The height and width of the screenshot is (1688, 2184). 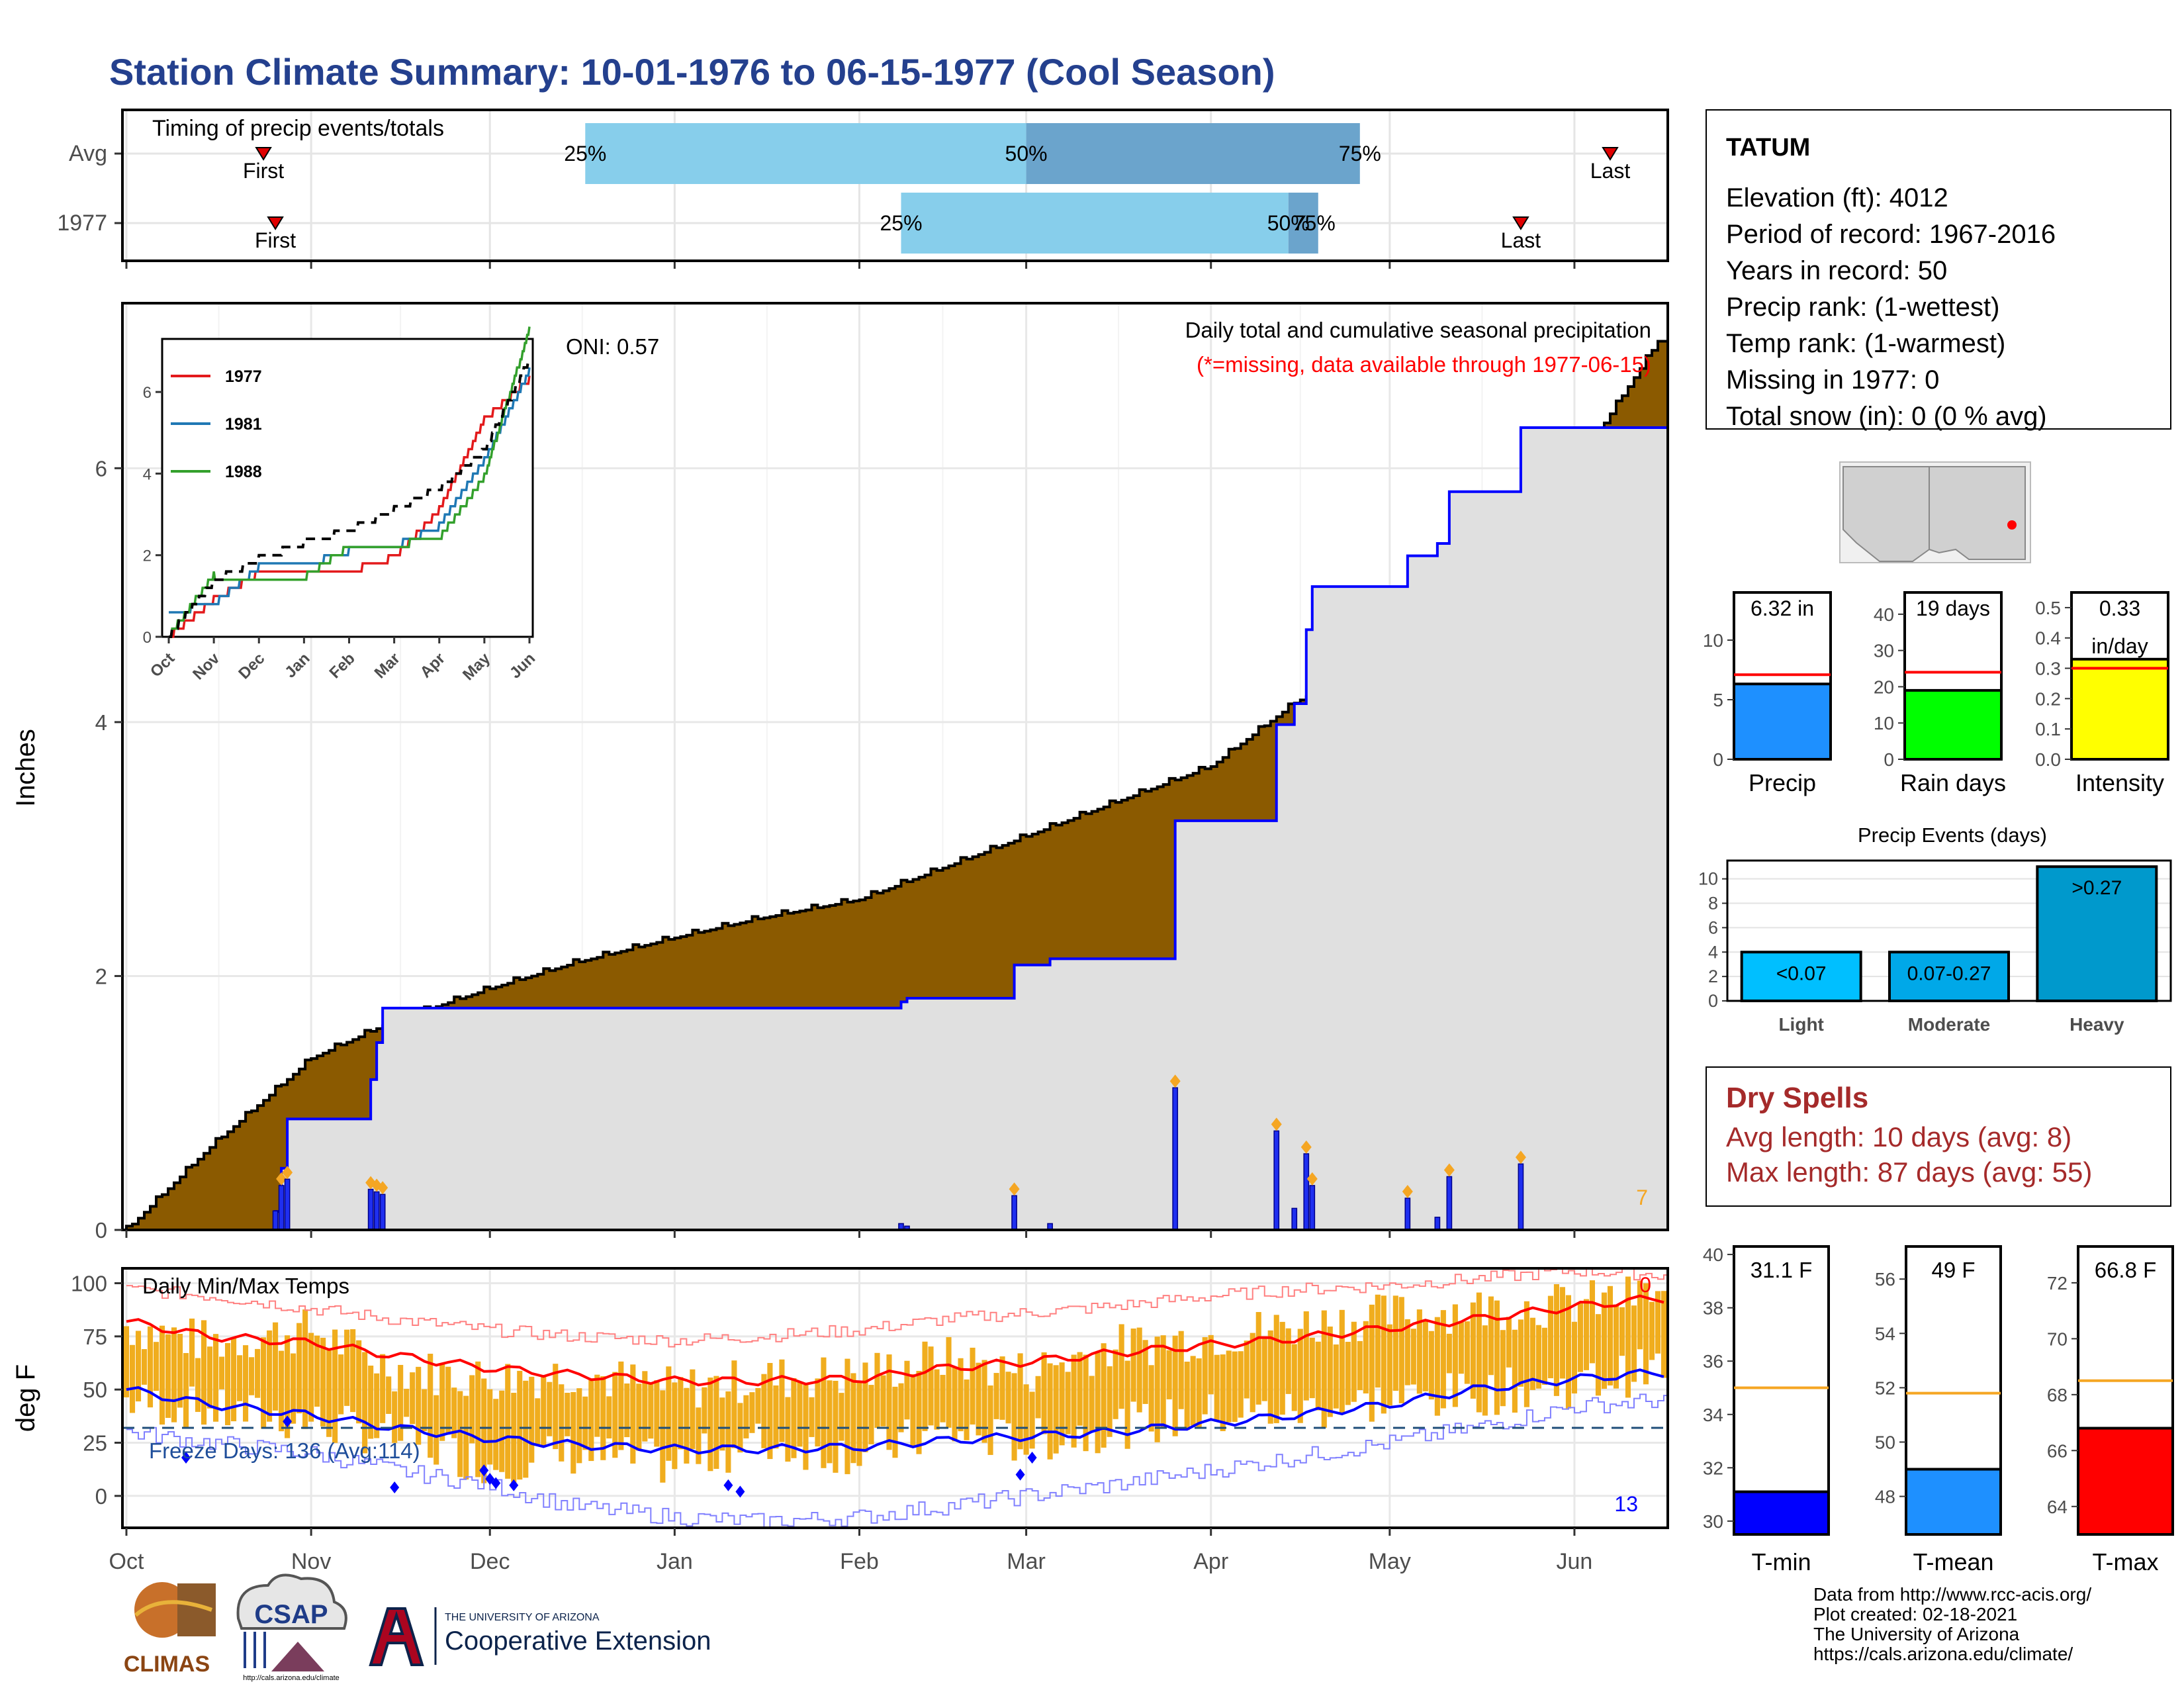 I want to click on mini-bar-value-label: 0.33, so click(x=2119, y=608).